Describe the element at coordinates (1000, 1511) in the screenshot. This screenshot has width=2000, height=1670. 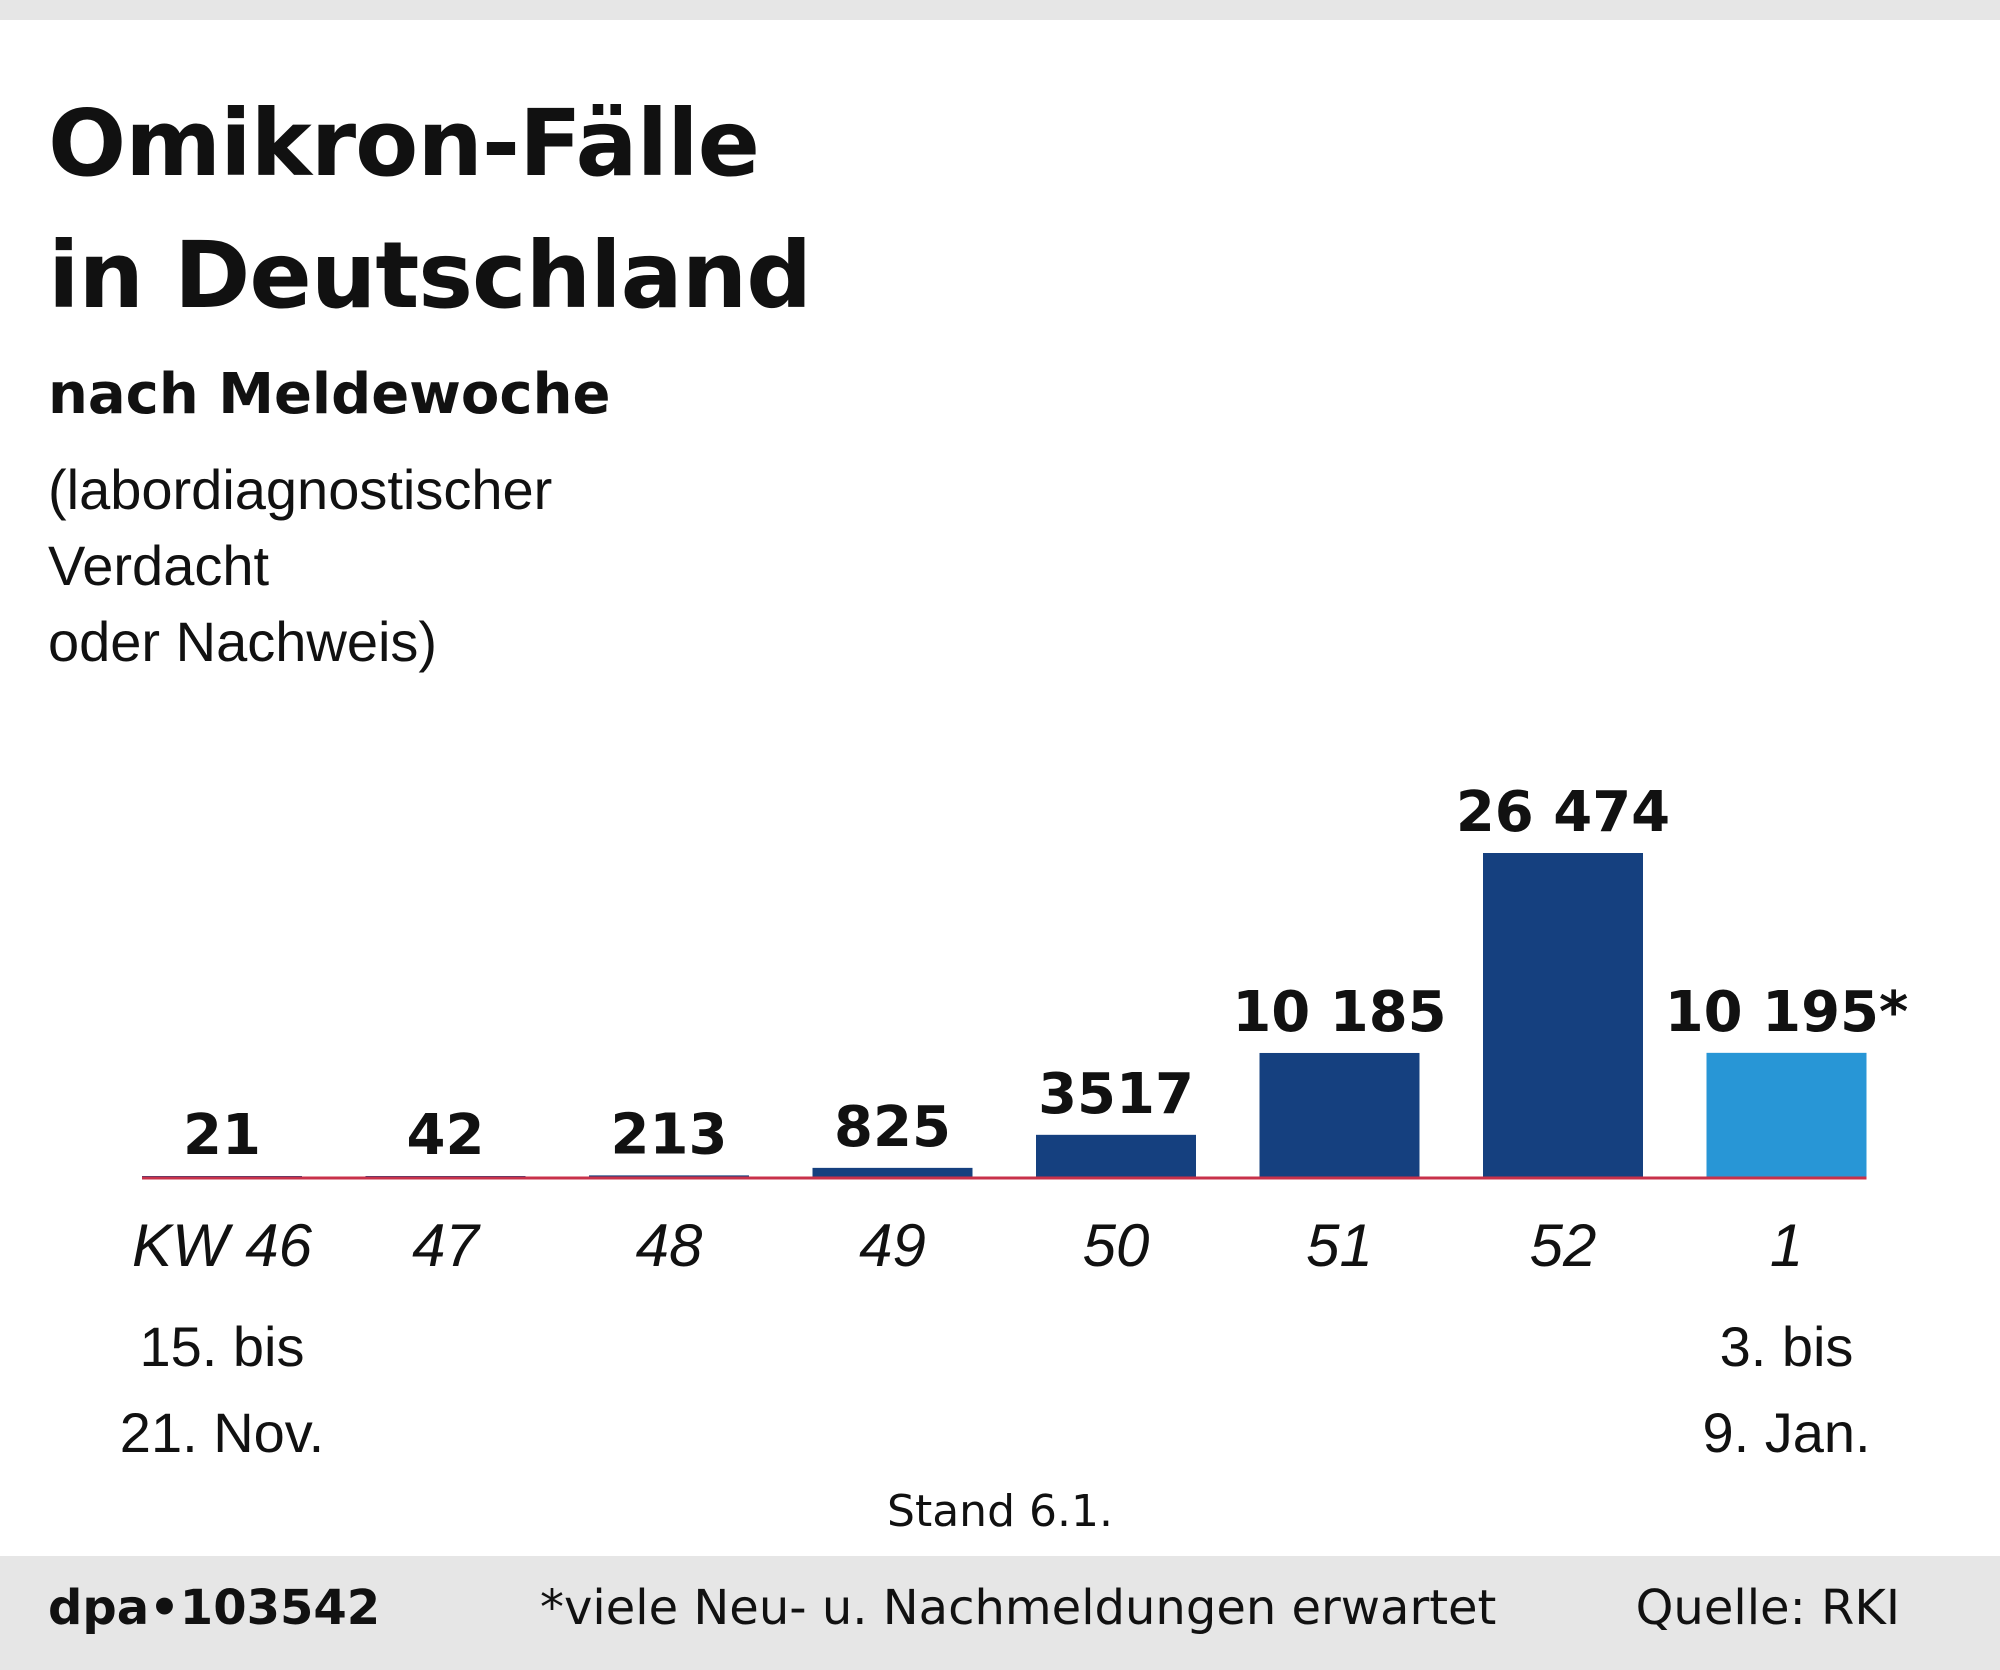
I see `stand-date: Stand 6.1.` at that location.